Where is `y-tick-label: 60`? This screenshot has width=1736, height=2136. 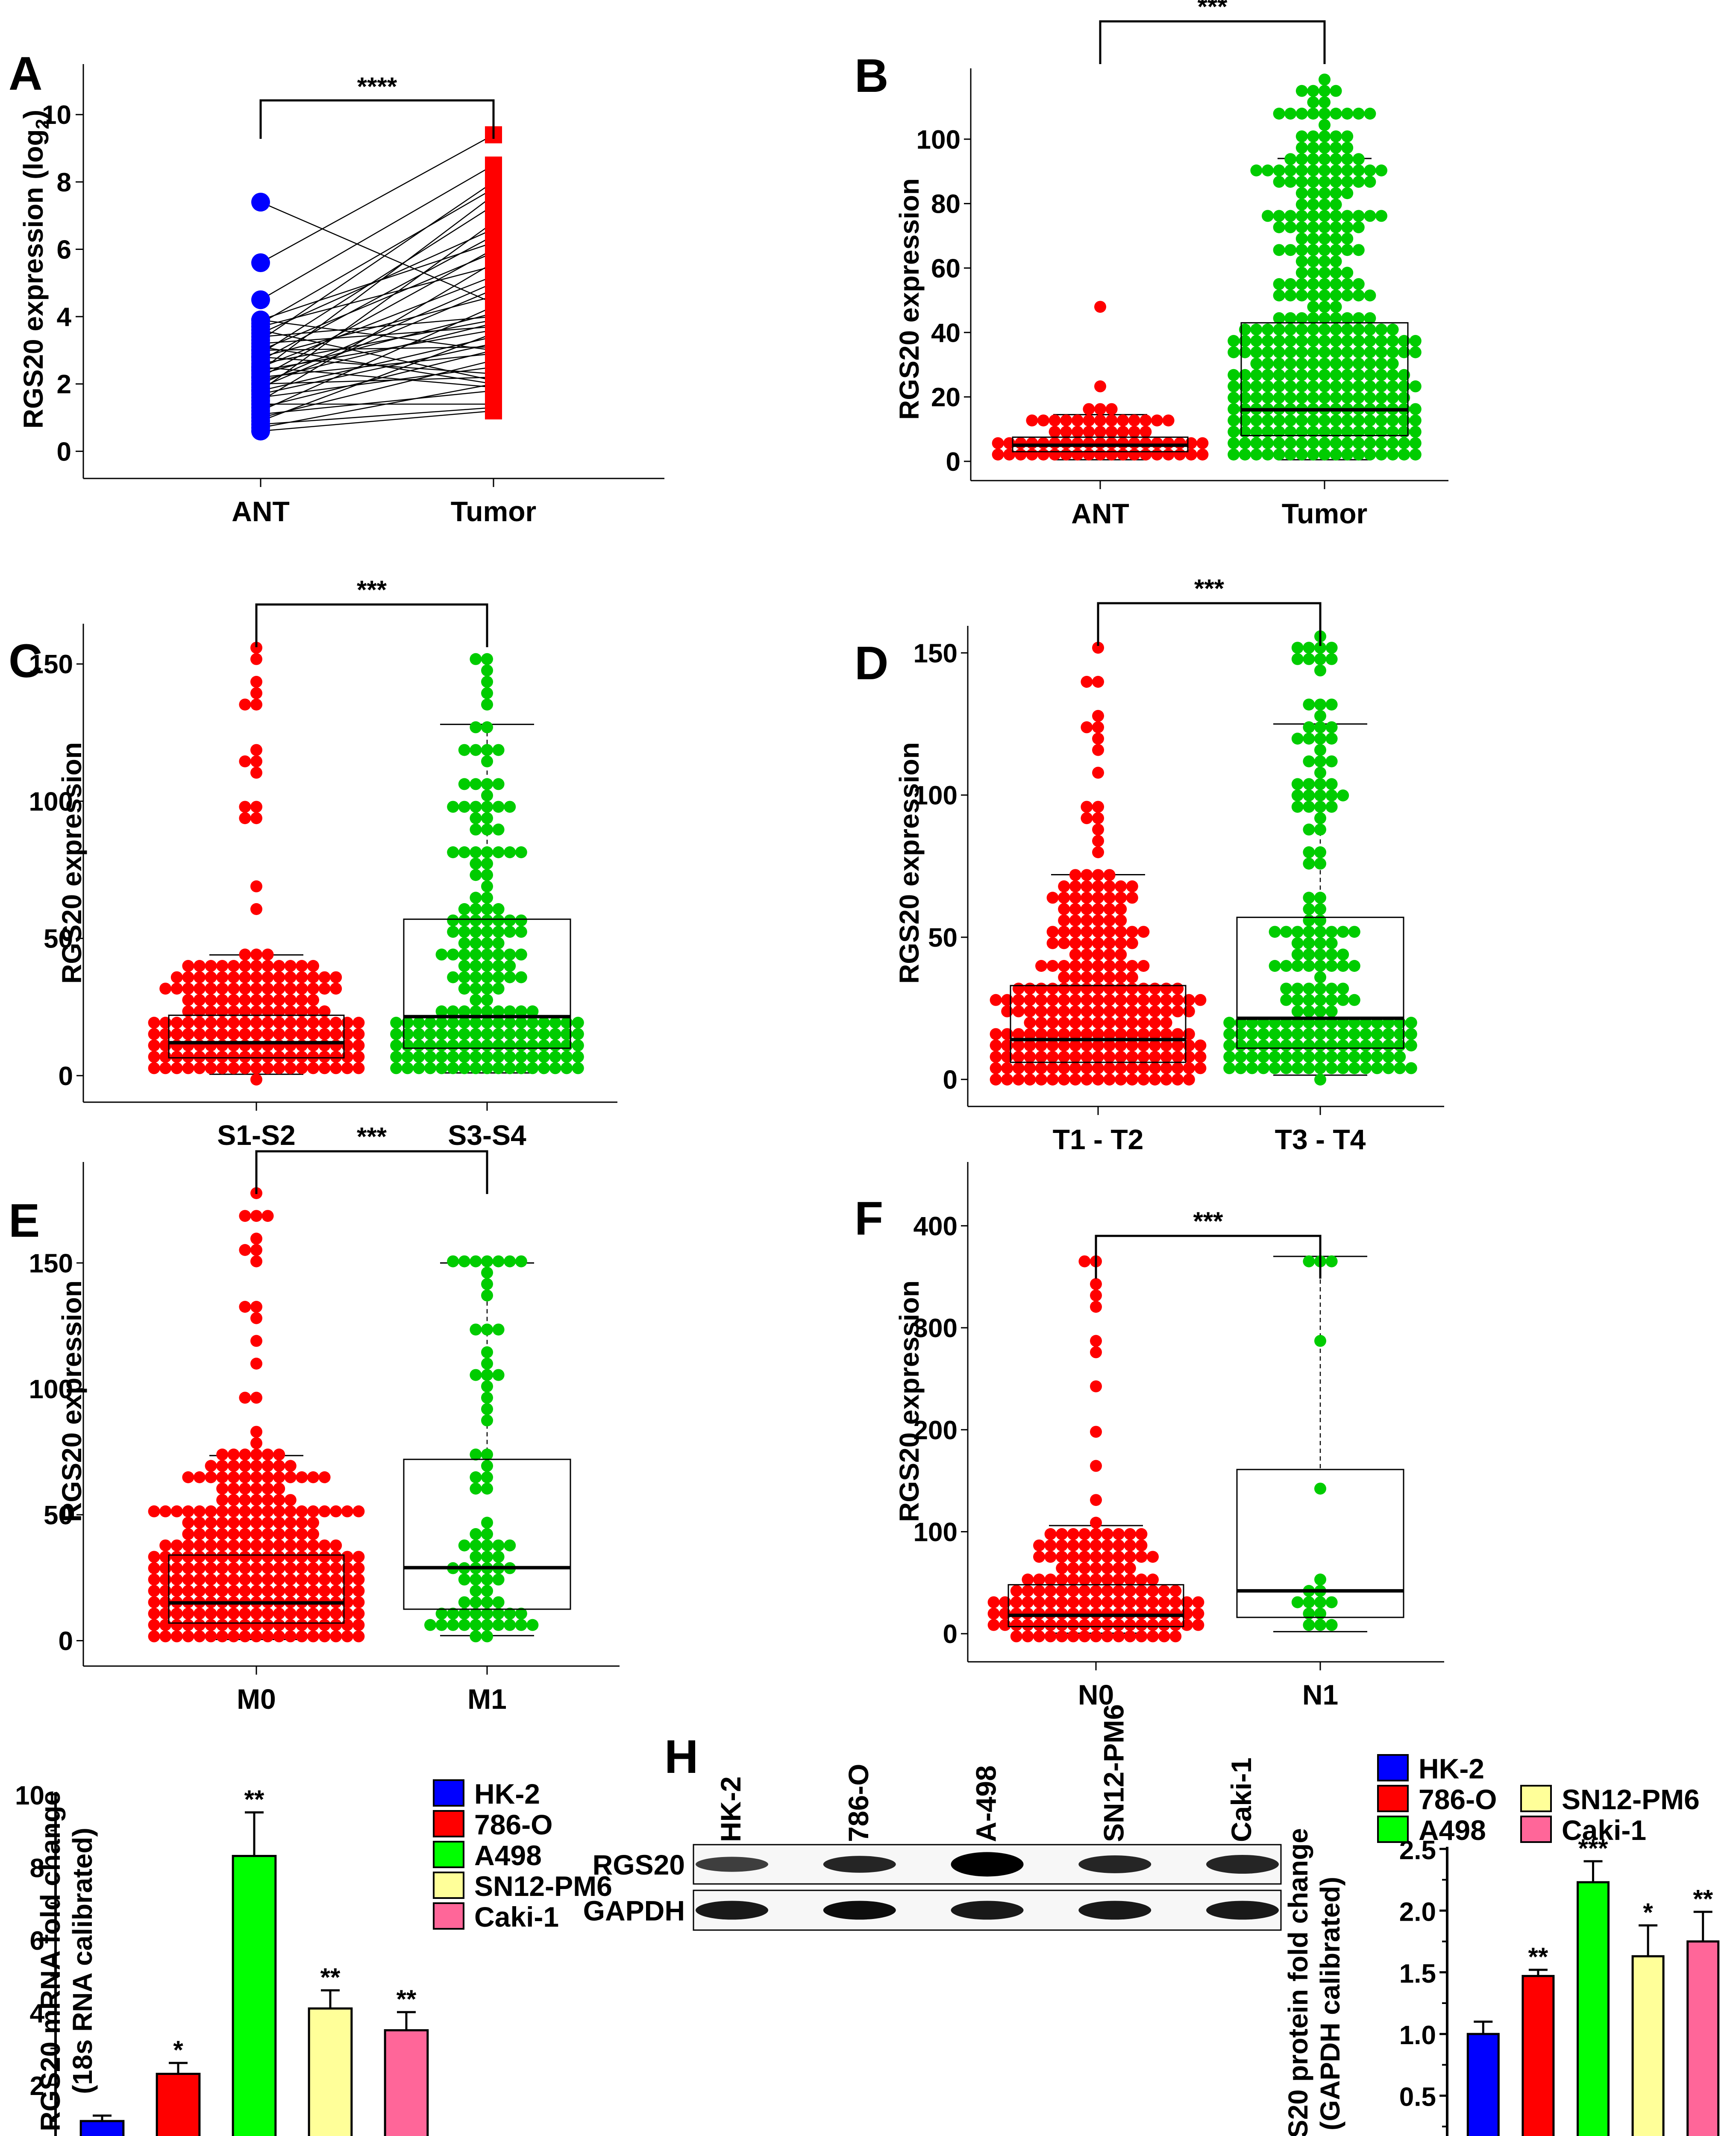 y-tick-label: 60 is located at coordinates (946, 269).